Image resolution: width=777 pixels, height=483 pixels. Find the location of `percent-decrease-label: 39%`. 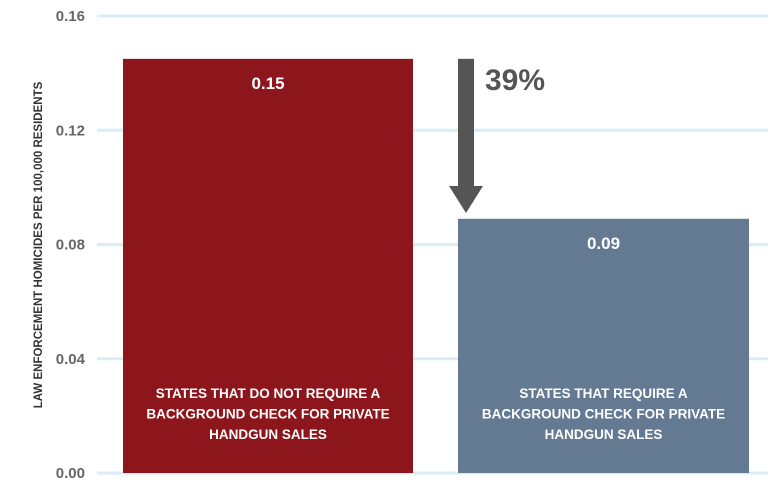

percent-decrease-label: 39% is located at coordinates (515, 80).